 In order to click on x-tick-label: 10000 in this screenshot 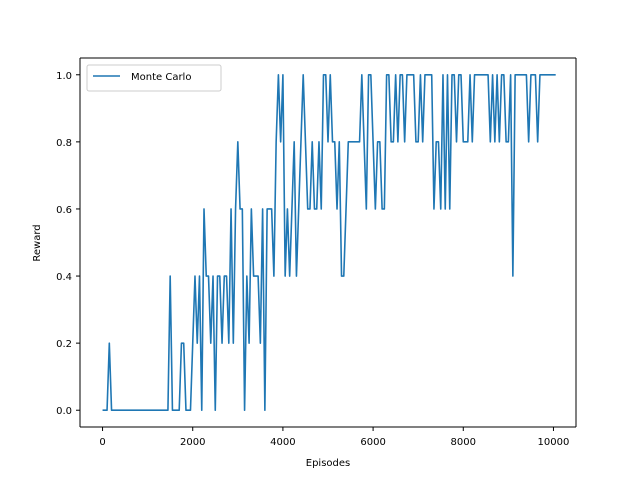, I will do `click(554, 442)`.